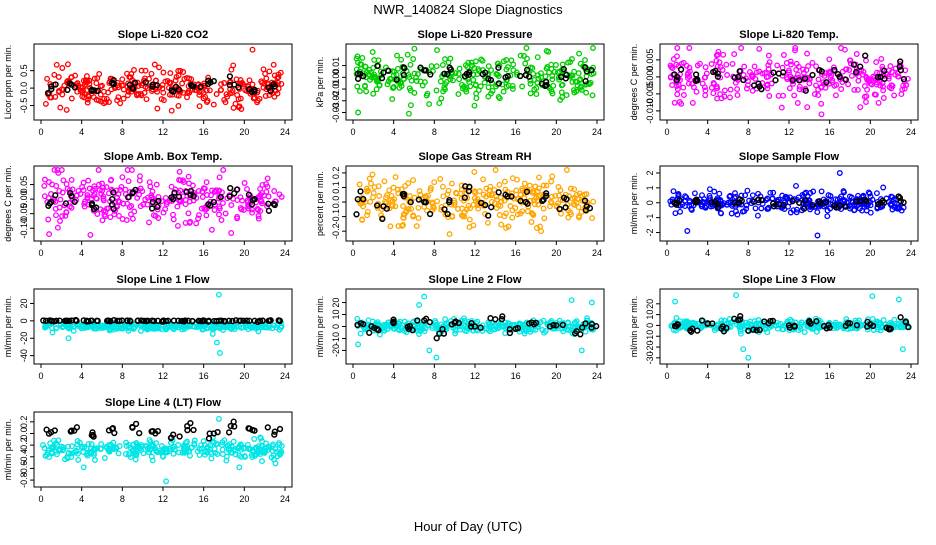  Describe the element at coordinates (707, 376) in the screenshot. I see `x-tick-label: 4` at that location.